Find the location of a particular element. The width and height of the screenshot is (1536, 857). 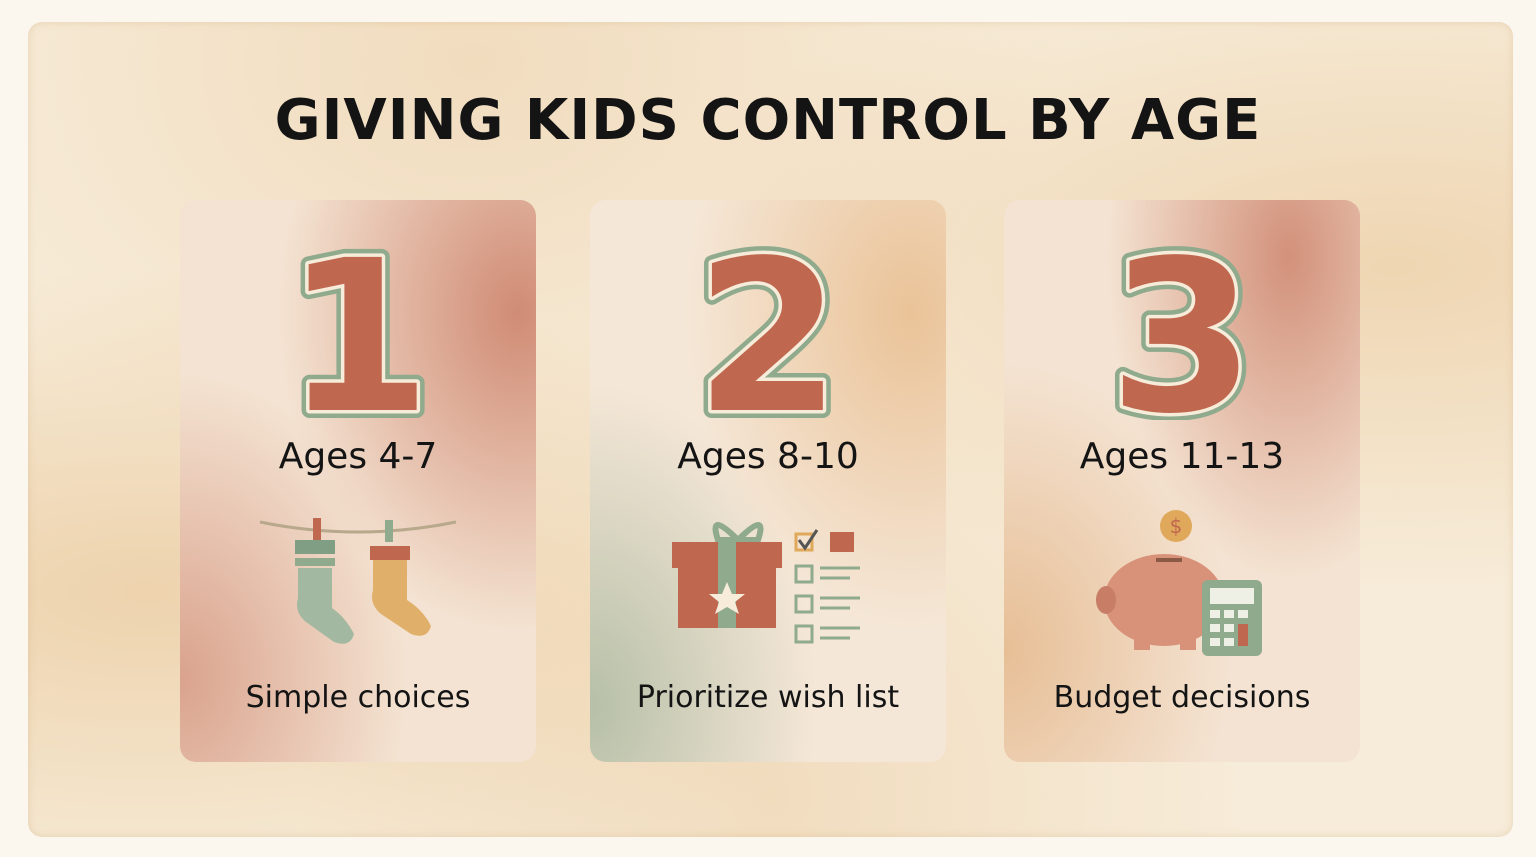

age-range: Ages 8-10 is located at coordinates (768, 456).